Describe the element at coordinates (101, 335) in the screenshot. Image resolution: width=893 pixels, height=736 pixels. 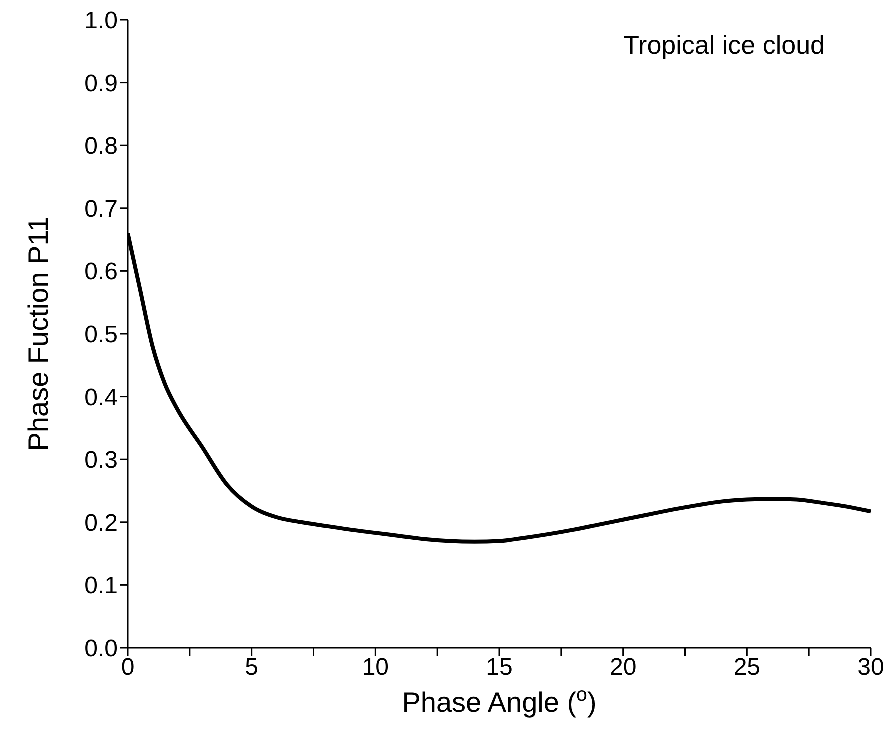
I see `y-tick-label: 0.5` at that location.